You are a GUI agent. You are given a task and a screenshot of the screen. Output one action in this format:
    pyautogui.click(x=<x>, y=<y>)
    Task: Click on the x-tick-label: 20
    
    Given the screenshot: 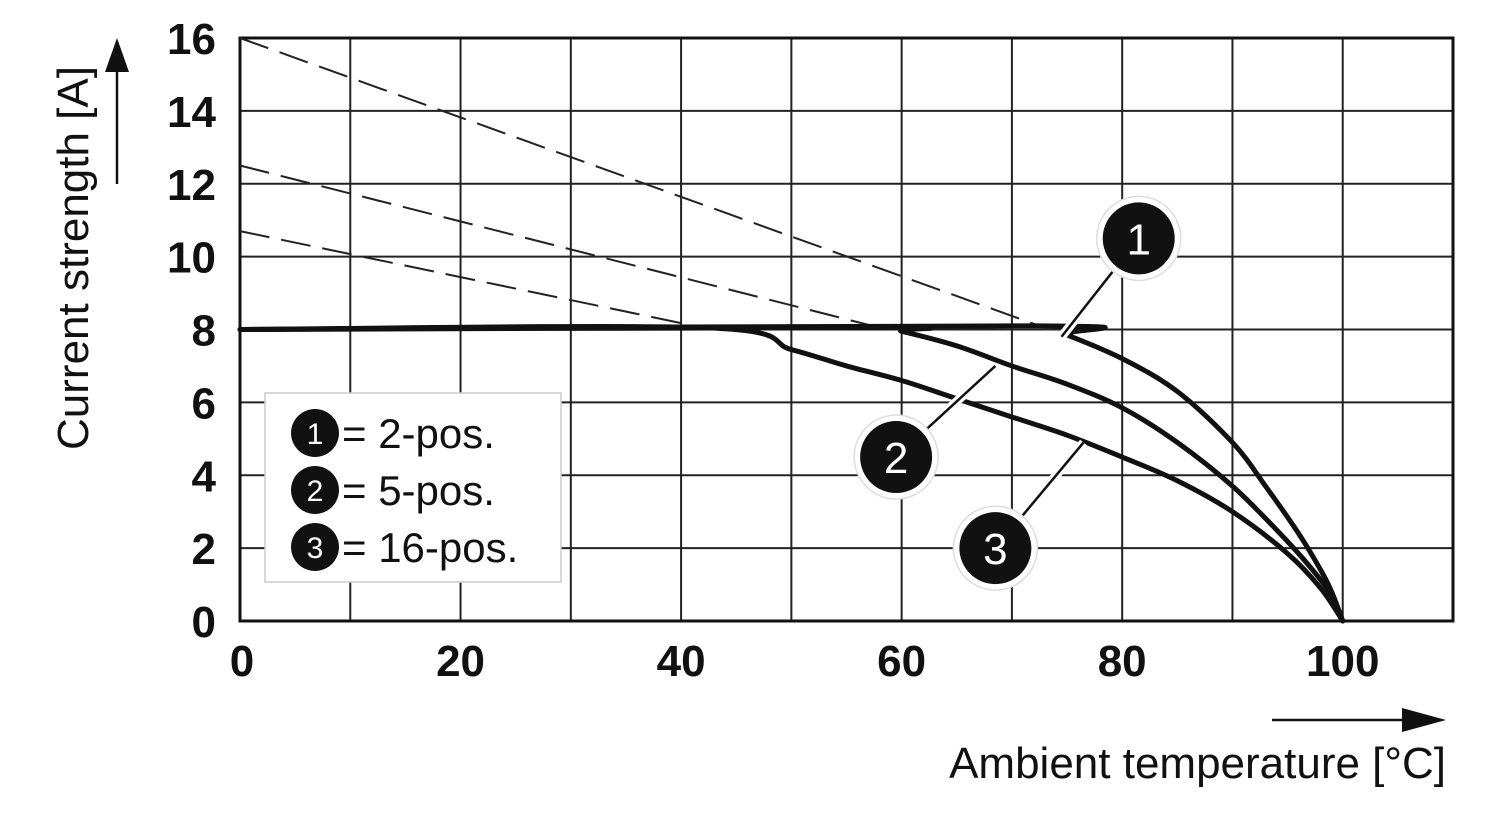 What is the action you would take?
    pyautogui.click(x=460, y=661)
    